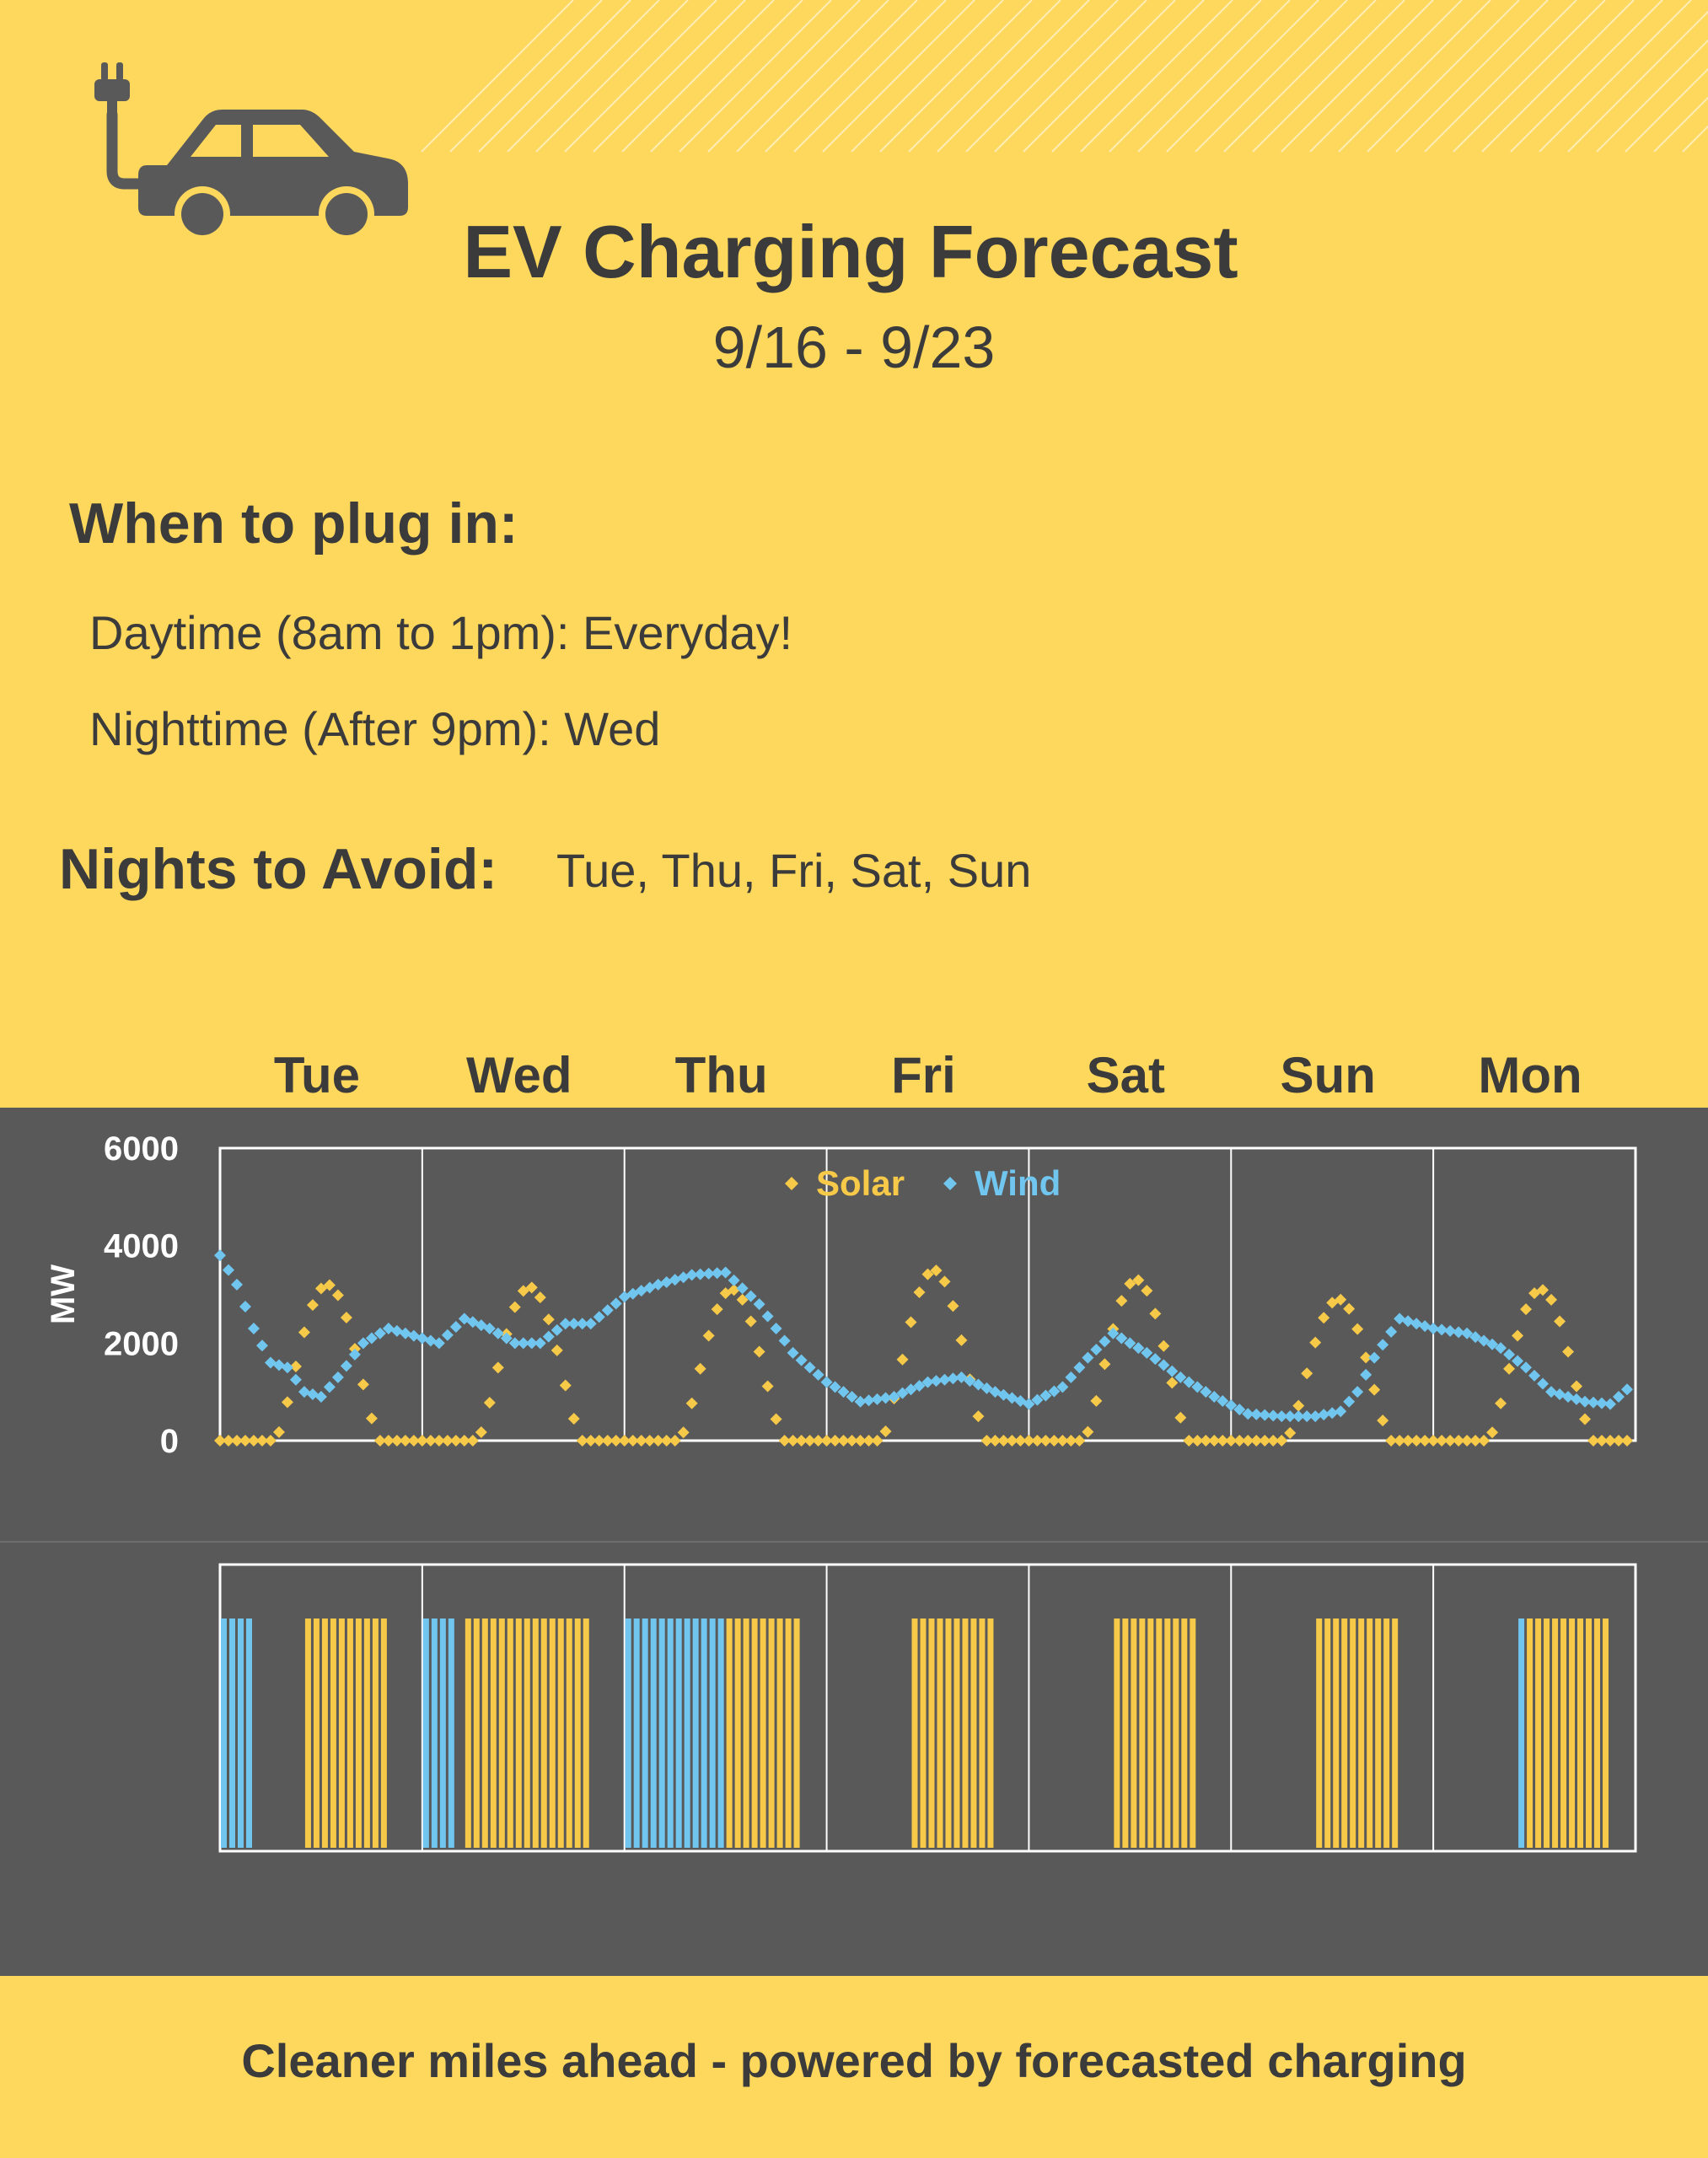 The image size is (1708, 2158). What do you see at coordinates (928, 1708) in the screenshot?
I see `bar-plot-frame` at bounding box center [928, 1708].